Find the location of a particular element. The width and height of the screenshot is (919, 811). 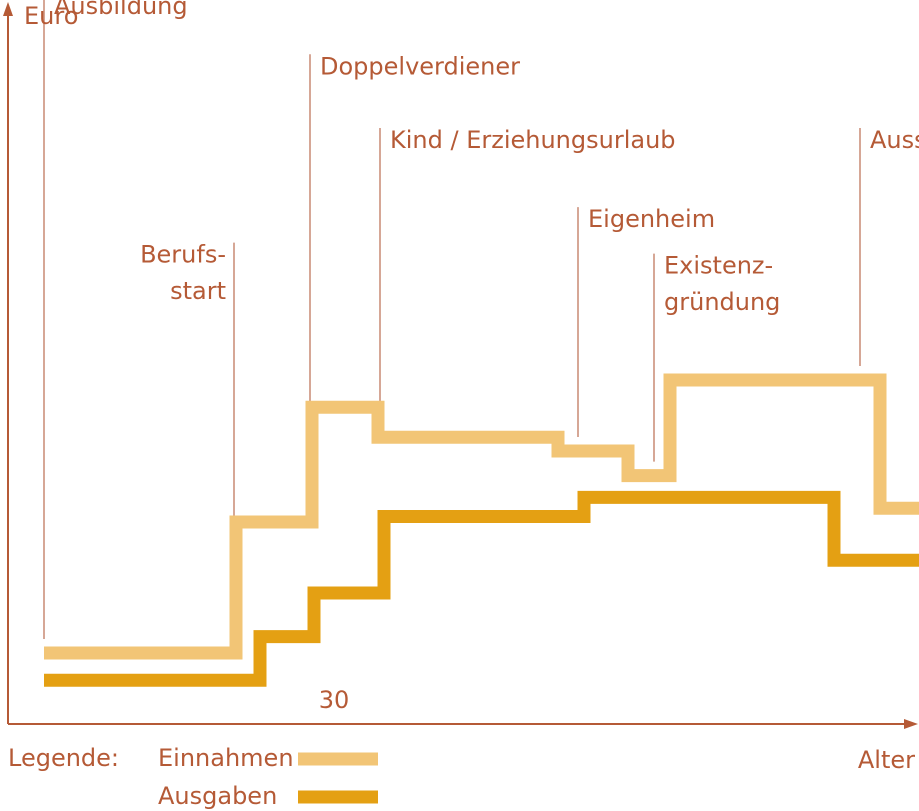

event-label: start is located at coordinates (198, 291).